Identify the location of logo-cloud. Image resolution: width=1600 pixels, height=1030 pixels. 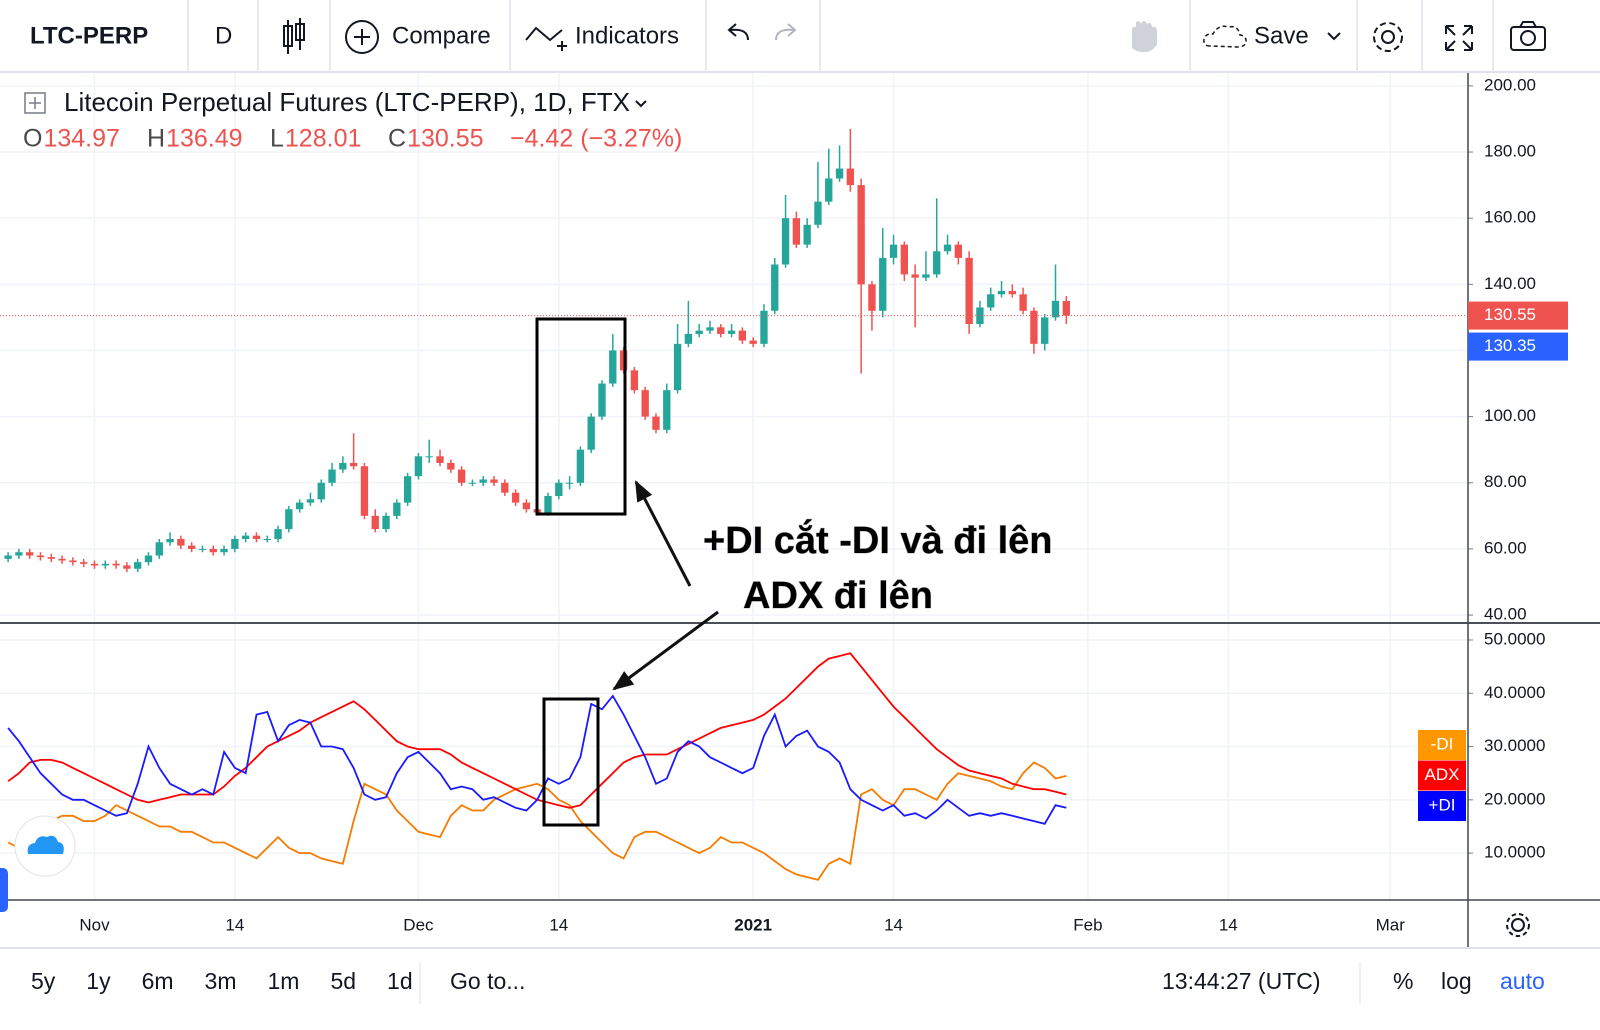
(45, 844).